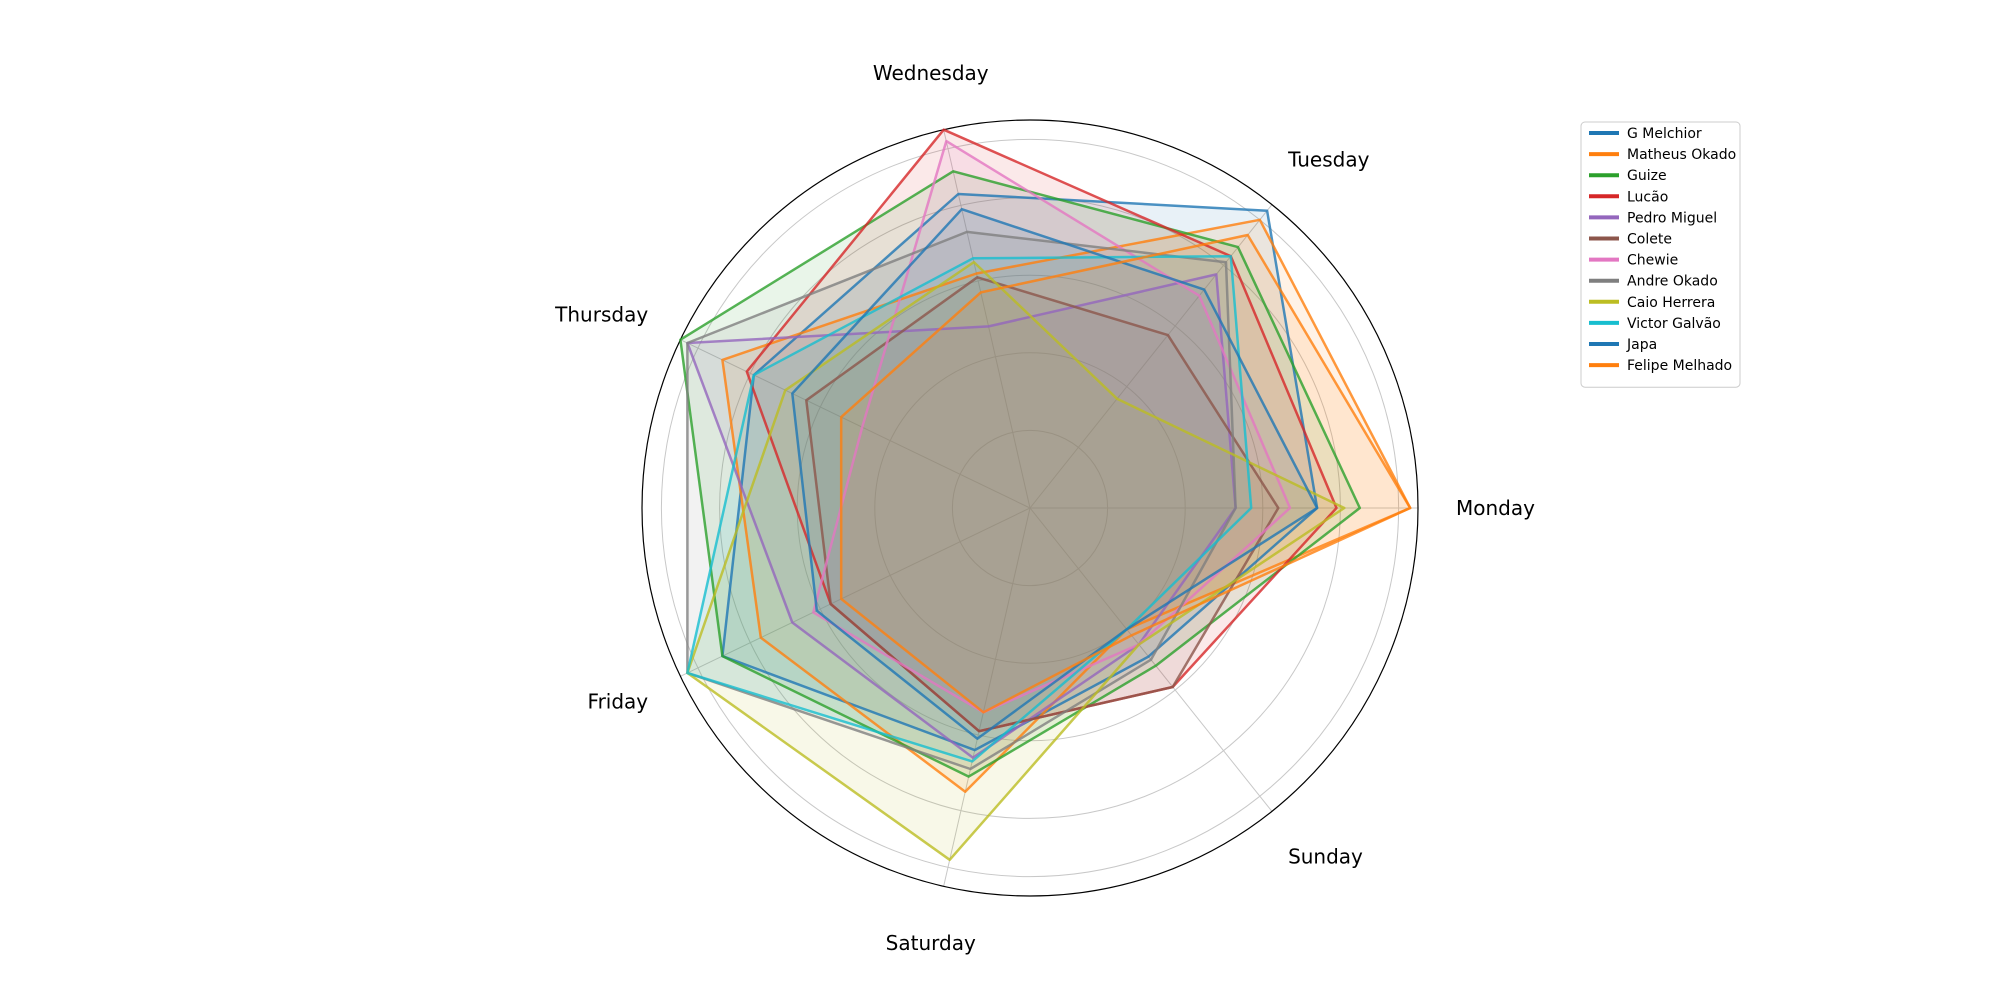 This screenshot has height=1000, width=2000. What do you see at coordinates (987, 319) in the screenshot?
I see `grid-spoke-wednesday` at bounding box center [987, 319].